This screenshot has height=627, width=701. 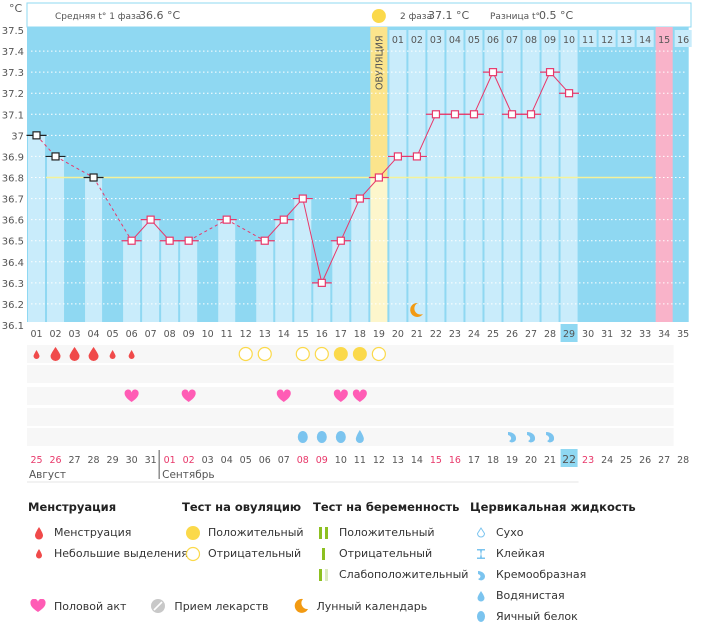 I want to click on luteal-day-label: 10, so click(x=569, y=40).